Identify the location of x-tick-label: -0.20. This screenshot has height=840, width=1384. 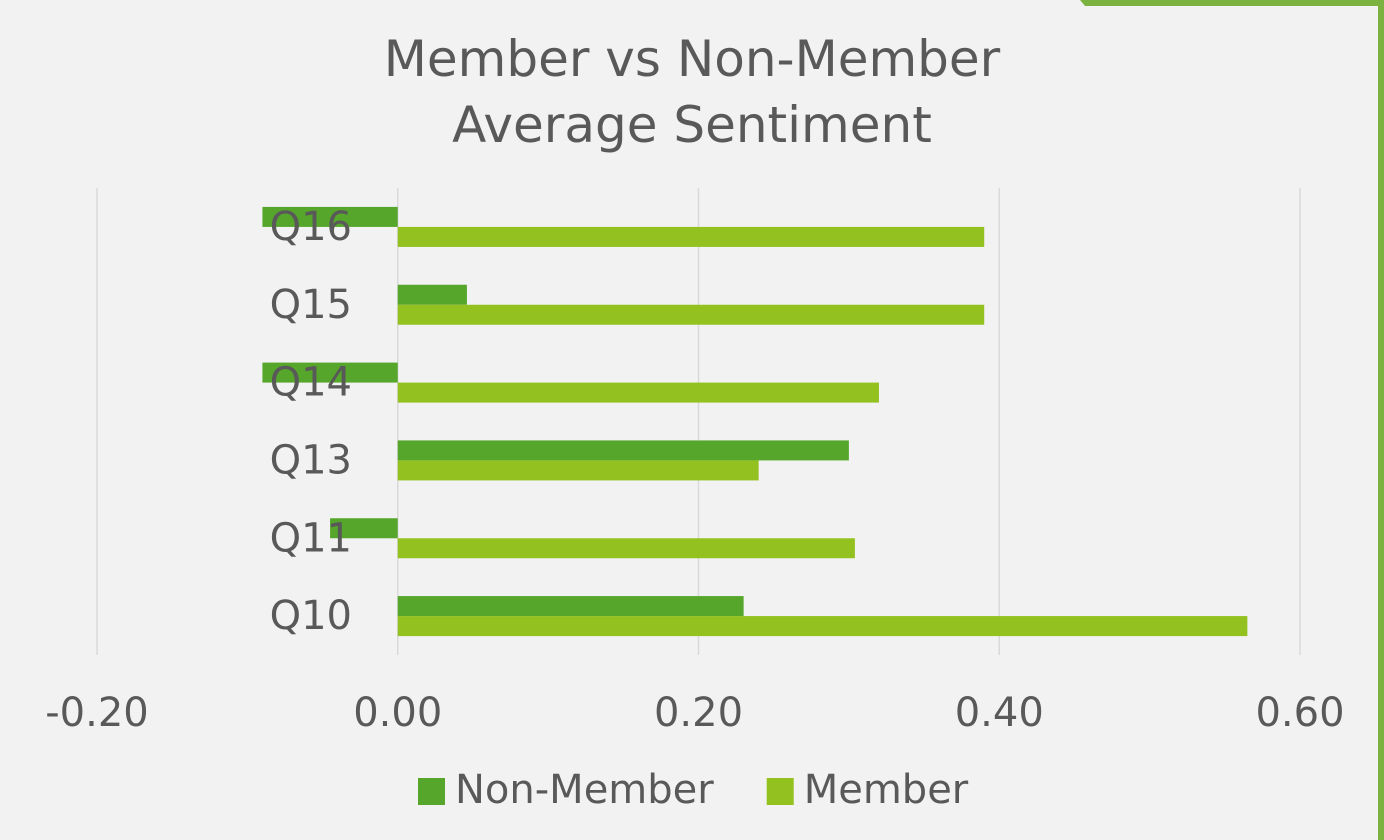
(97, 713).